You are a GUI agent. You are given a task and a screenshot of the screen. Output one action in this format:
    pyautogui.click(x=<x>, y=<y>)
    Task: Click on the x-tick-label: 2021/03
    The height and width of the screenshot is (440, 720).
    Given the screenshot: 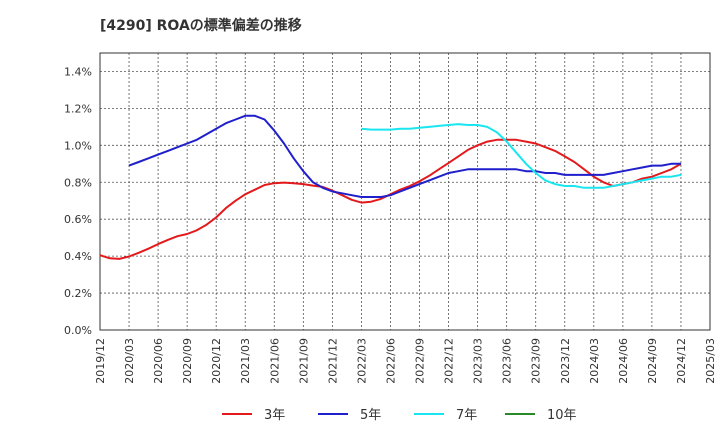 What is the action you would take?
    pyautogui.click(x=245, y=361)
    